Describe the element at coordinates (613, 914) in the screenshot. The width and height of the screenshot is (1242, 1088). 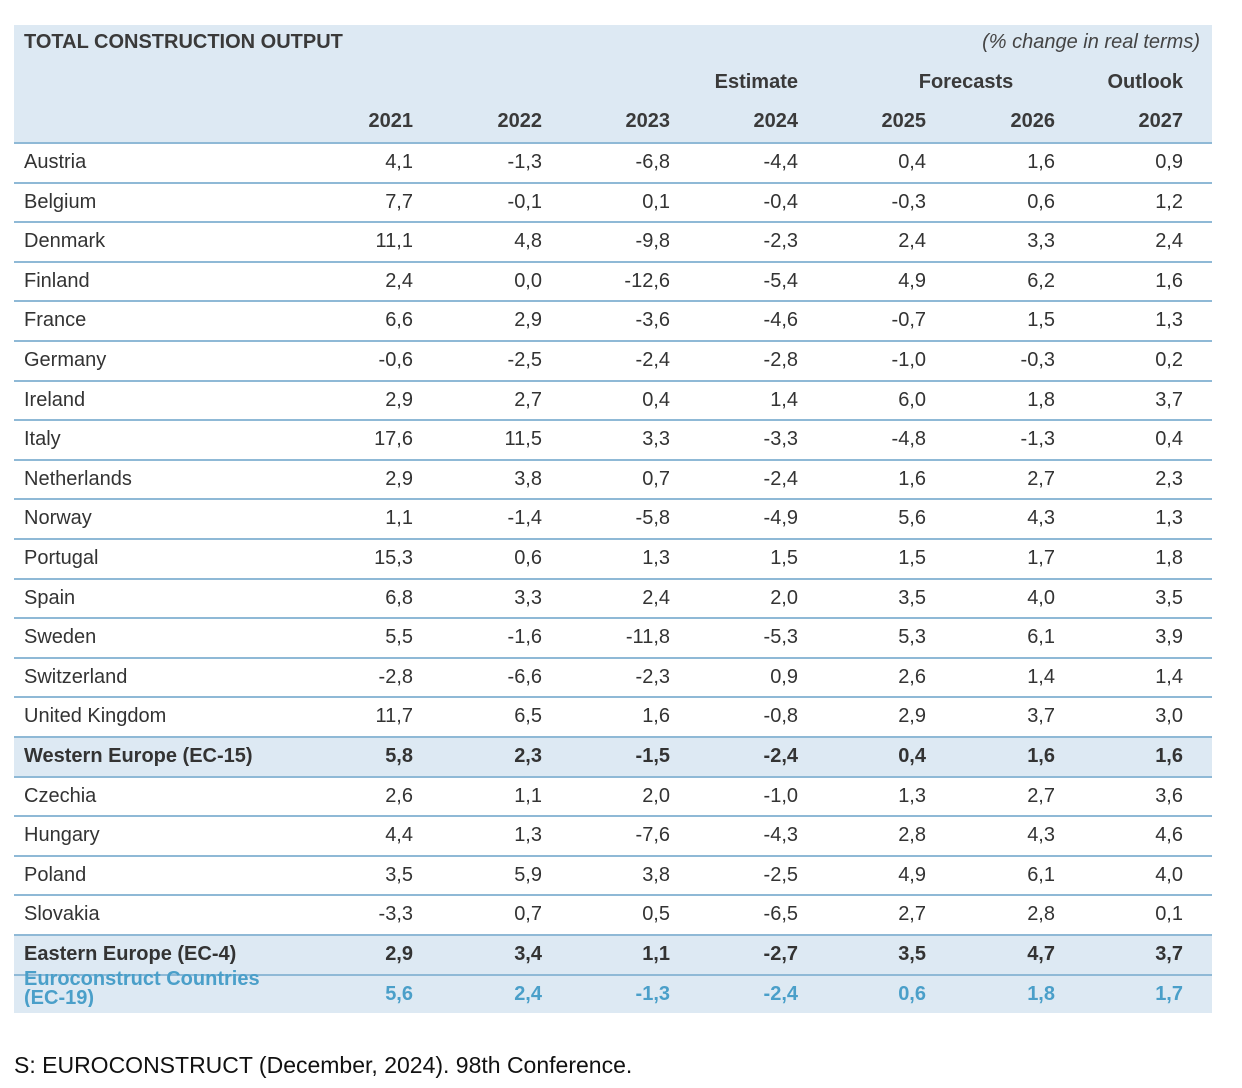
I see `table-row: Slovakia -3,3 0,7 0,5 -6,5 2,7 2,8 0,1` at that location.